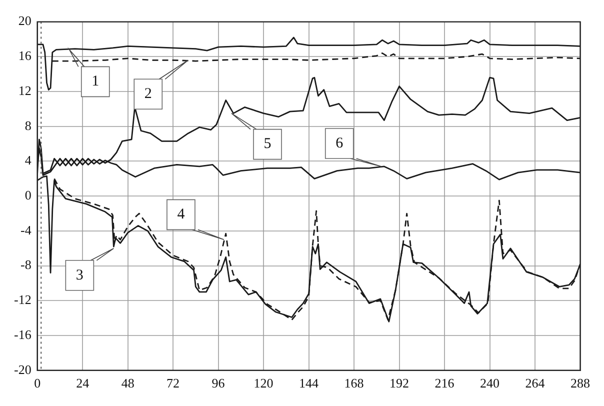 This screenshot has height=406, width=604. I want to click on x-tick-label: 288, so click(580, 383).